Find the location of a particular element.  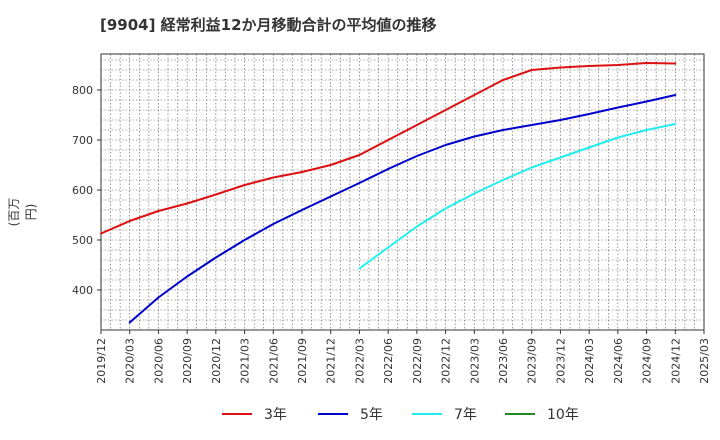

x-tick-label: 2020/06 is located at coordinates (158, 361).